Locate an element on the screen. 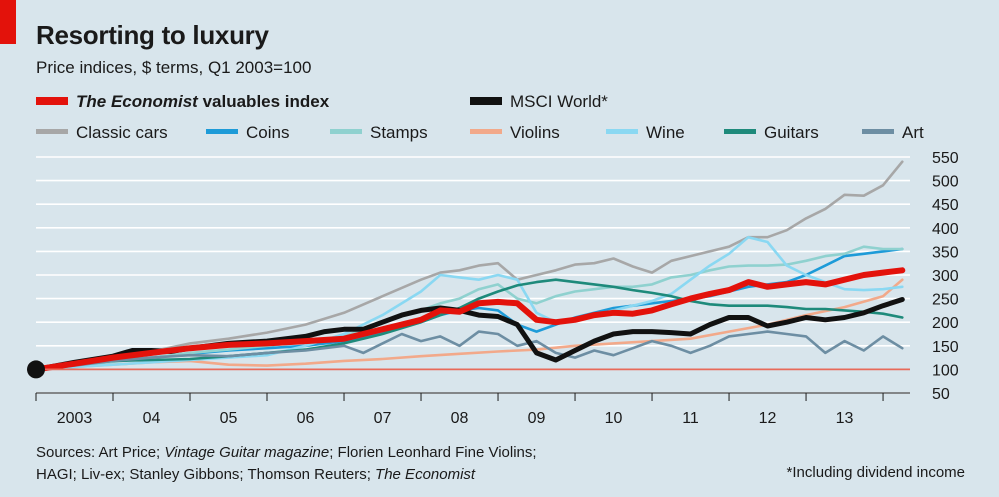 Image resolution: width=999 pixels, height=497 pixels. y-tick-label-350: 350 is located at coordinates (945, 252).